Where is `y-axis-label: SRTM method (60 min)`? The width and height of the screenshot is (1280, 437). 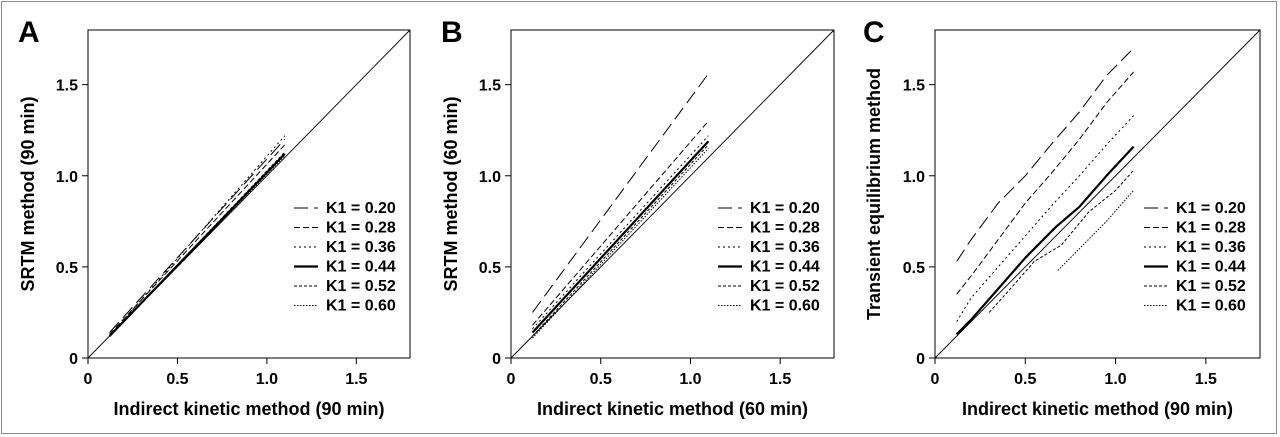 y-axis-label: SRTM method (60 min) is located at coordinates (451, 193).